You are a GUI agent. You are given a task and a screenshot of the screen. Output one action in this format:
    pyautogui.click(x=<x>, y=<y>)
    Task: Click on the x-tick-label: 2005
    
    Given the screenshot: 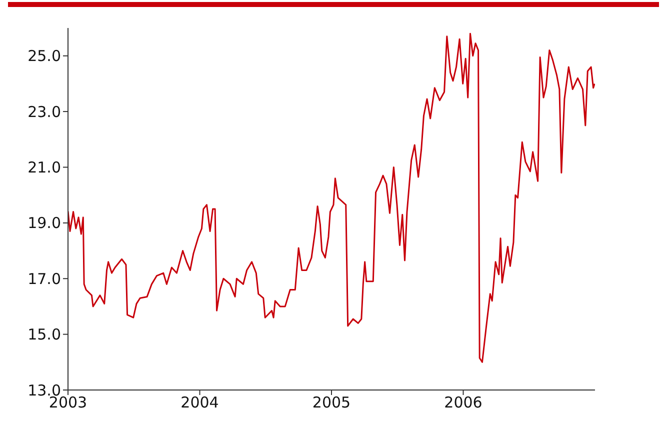 What is the action you would take?
    pyautogui.click(x=331, y=403)
    